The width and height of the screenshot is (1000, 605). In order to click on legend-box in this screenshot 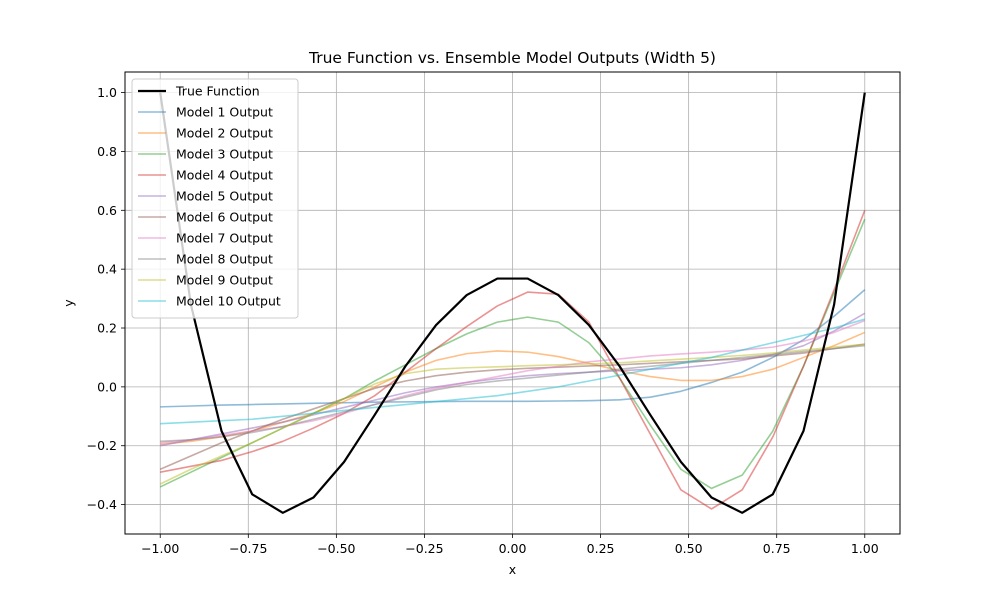, I will do `click(215, 198)`.